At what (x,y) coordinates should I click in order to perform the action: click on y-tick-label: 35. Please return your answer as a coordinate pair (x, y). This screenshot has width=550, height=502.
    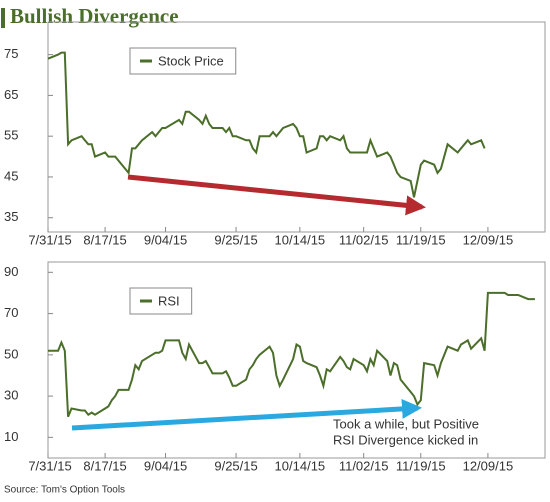
    Looking at the image, I should click on (11, 216).